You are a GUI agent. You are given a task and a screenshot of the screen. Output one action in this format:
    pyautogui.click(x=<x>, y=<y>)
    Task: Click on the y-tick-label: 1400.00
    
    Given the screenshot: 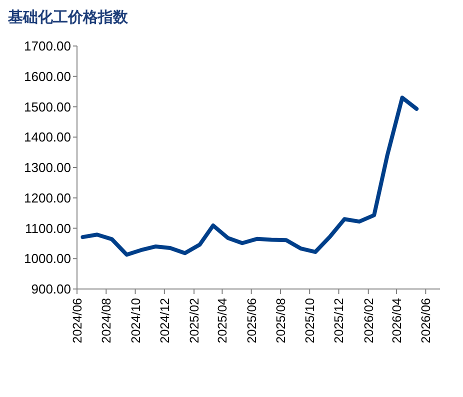 What is the action you would take?
    pyautogui.click(x=47, y=137)
    